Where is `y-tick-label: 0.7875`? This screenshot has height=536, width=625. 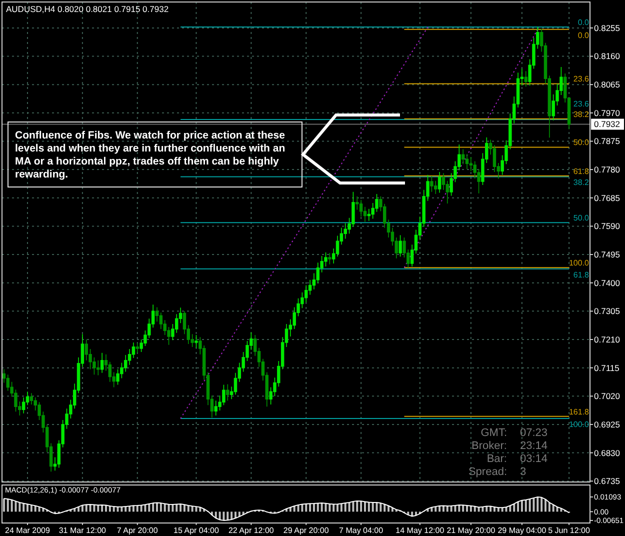
y-tick-label: 0.7875 is located at coordinates (607, 141).